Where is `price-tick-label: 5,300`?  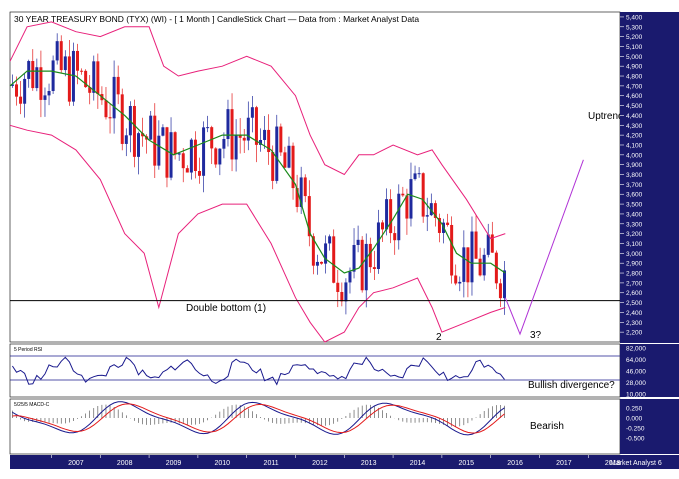
price-tick-label: 5,300 is located at coordinates (634, 27).